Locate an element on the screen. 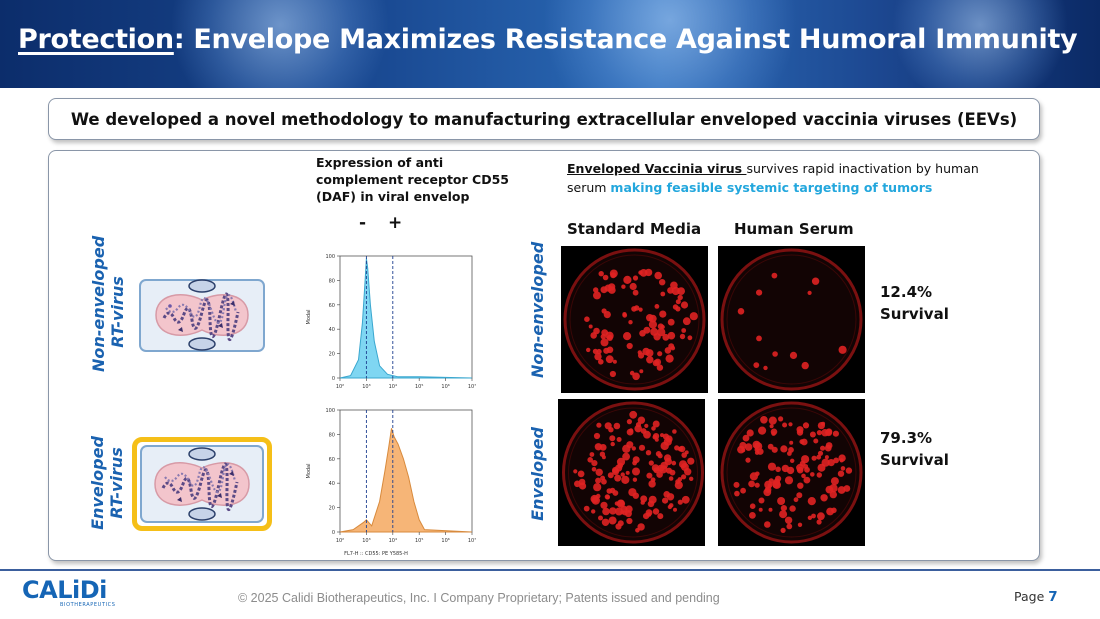  y-tick-label: 20 is located at coordinates (332, 509).